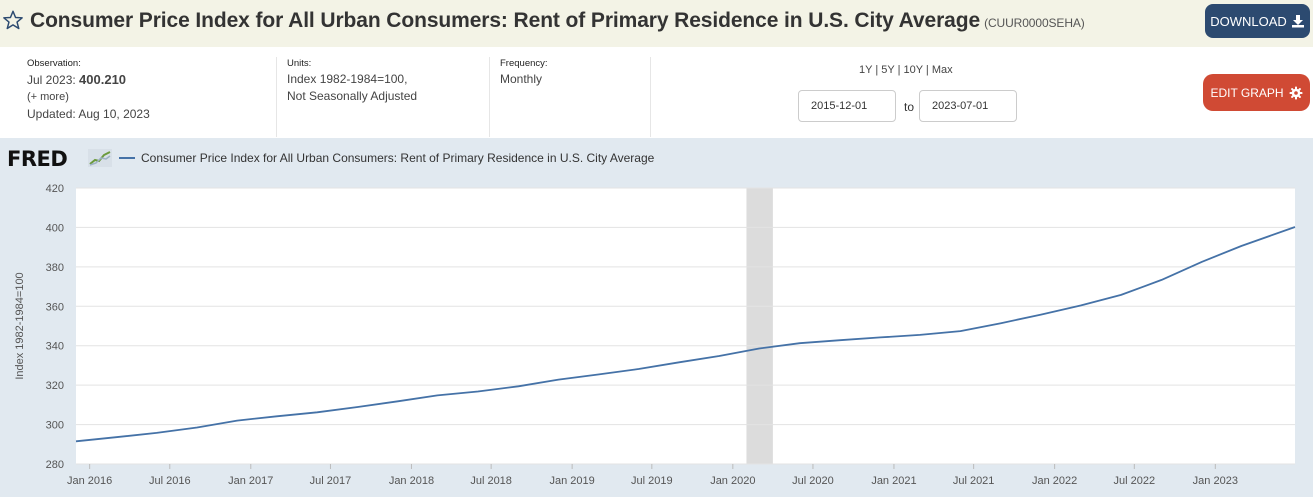  What do you see at coordinates (1054, 481) in the screenshot?
I see `x-tick-label: Jan 2022` at bounding box center [1054, 481].